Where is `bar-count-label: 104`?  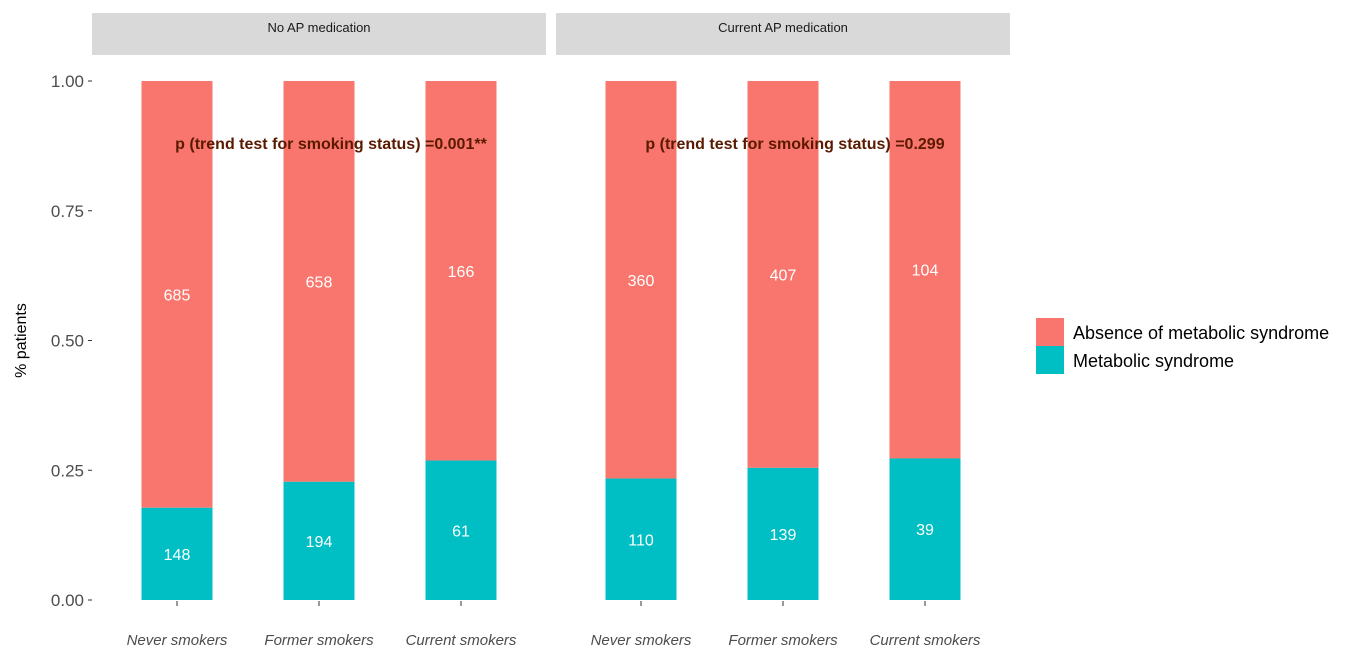 bar-count-label: 104 is located at coordinates (925, 271).